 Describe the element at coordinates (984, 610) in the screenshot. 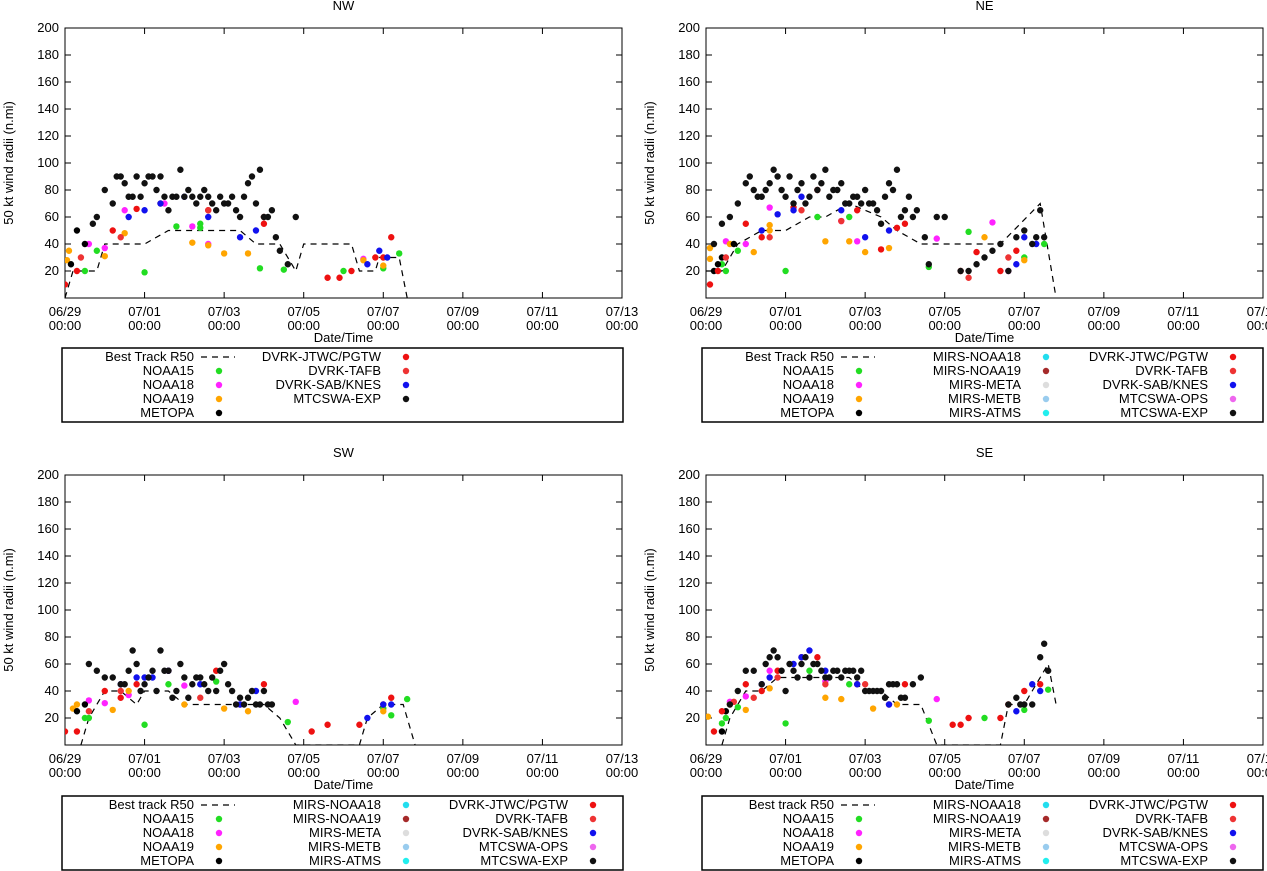

I see `plot-frame` at that location.